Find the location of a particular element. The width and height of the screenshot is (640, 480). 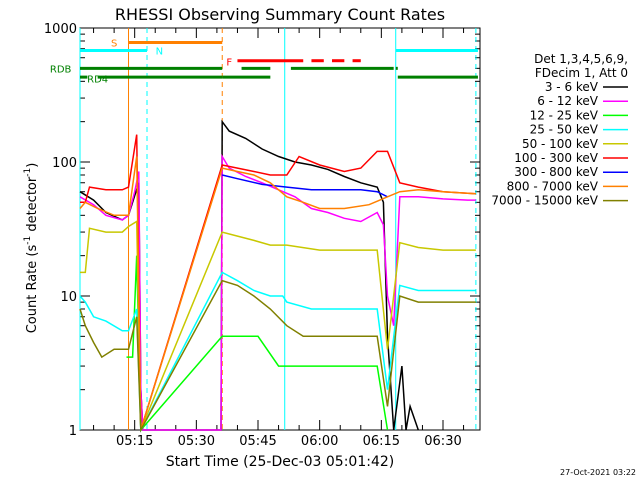

y-tick-label: 1000 is located at coordinates (60, 29).